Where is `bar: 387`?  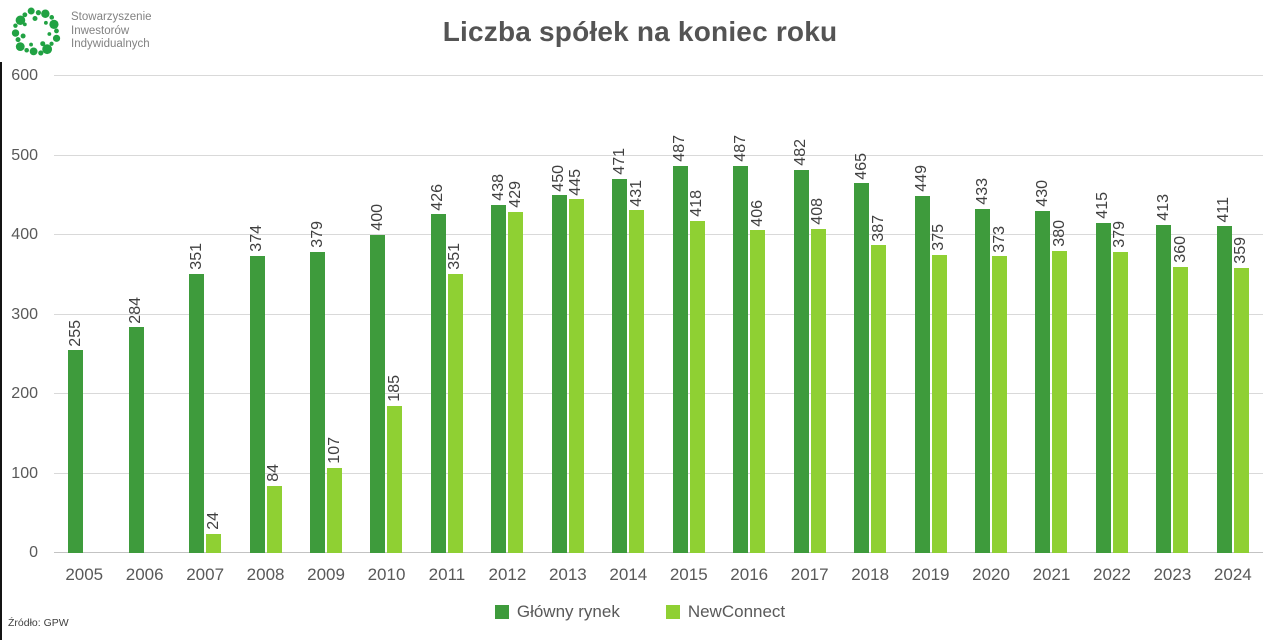 bar: 387 is located at coordinates (878, 384).